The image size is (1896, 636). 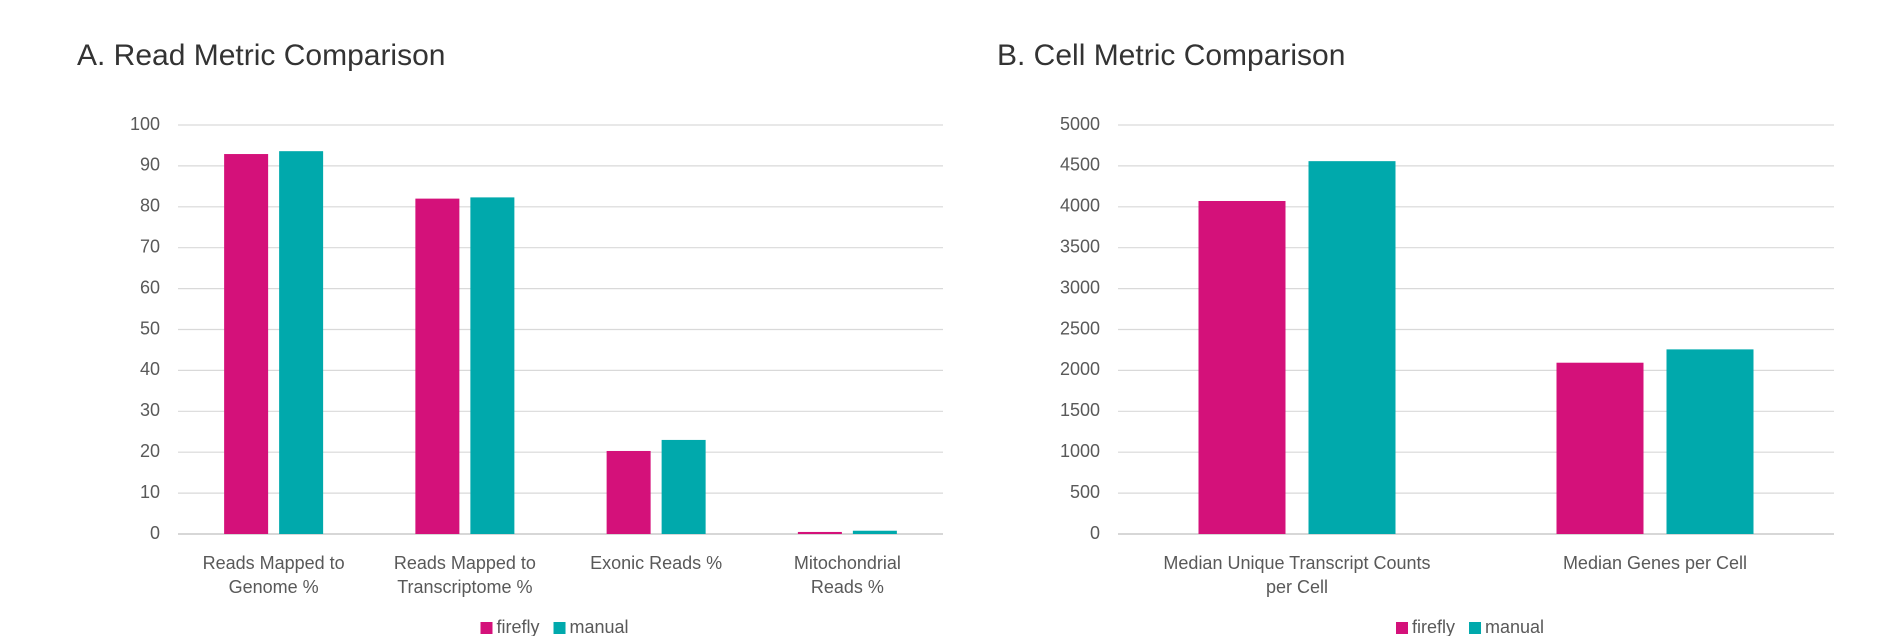 What do you see at coordinates (150, 206) in the screenshot?
I see `y-tick-label: 80` at bounding box center [150, 206].